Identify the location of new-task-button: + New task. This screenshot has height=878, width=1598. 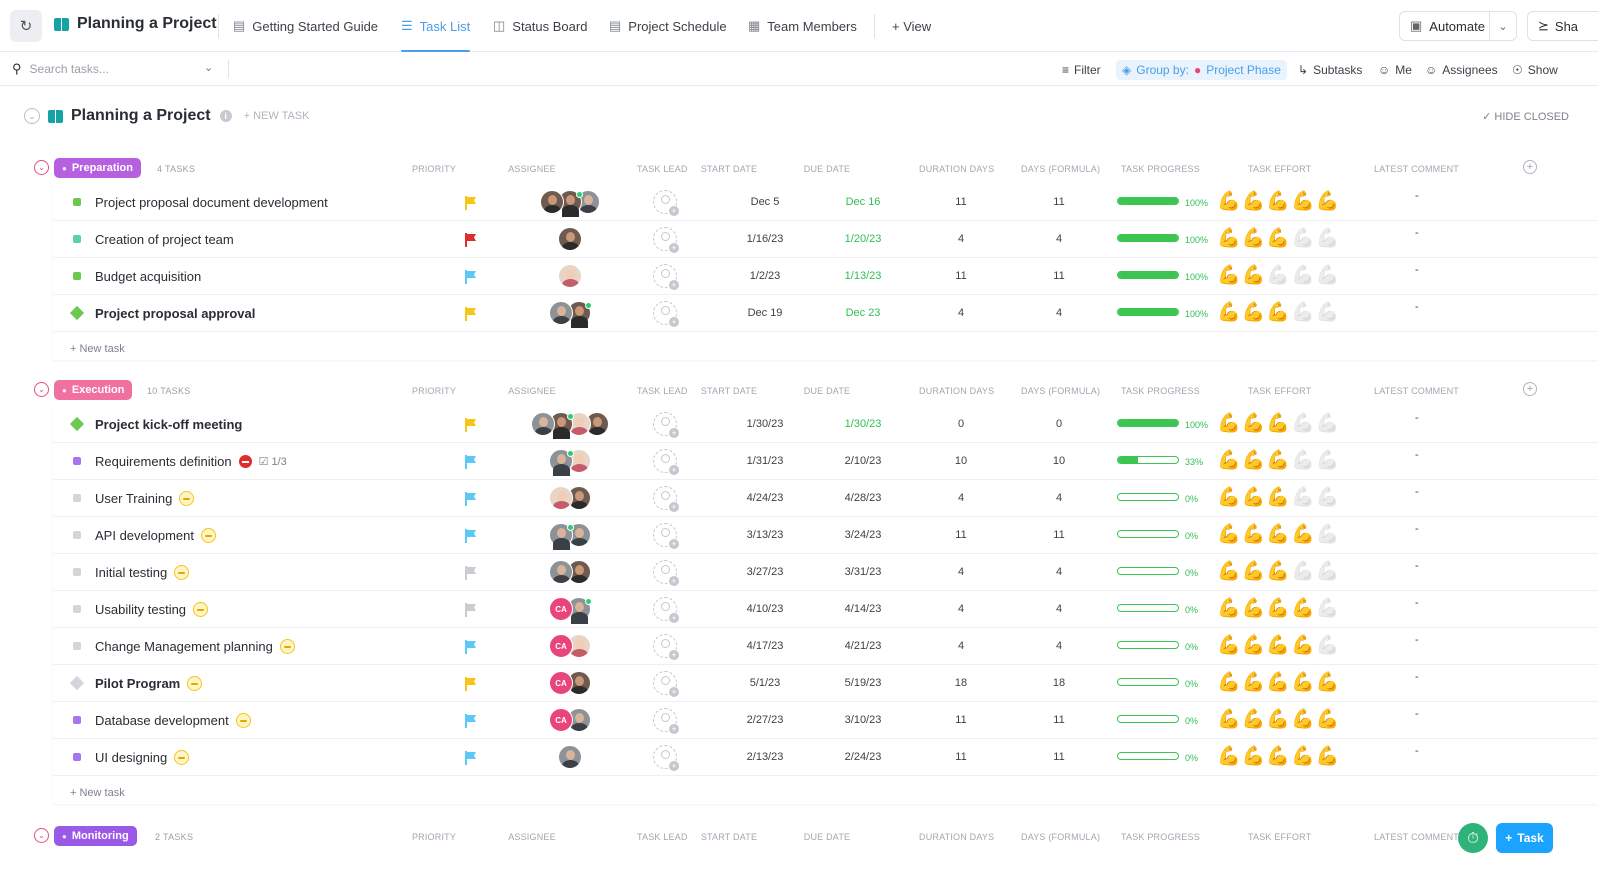
(825, 346).